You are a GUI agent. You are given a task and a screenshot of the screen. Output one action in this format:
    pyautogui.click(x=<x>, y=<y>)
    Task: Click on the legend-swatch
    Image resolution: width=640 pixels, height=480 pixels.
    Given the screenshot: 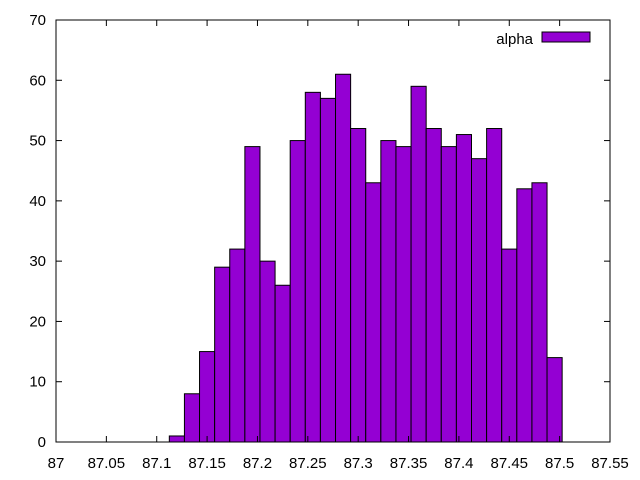 What is the action you would take?
    pyautogui.click(x=566, y=37)
    